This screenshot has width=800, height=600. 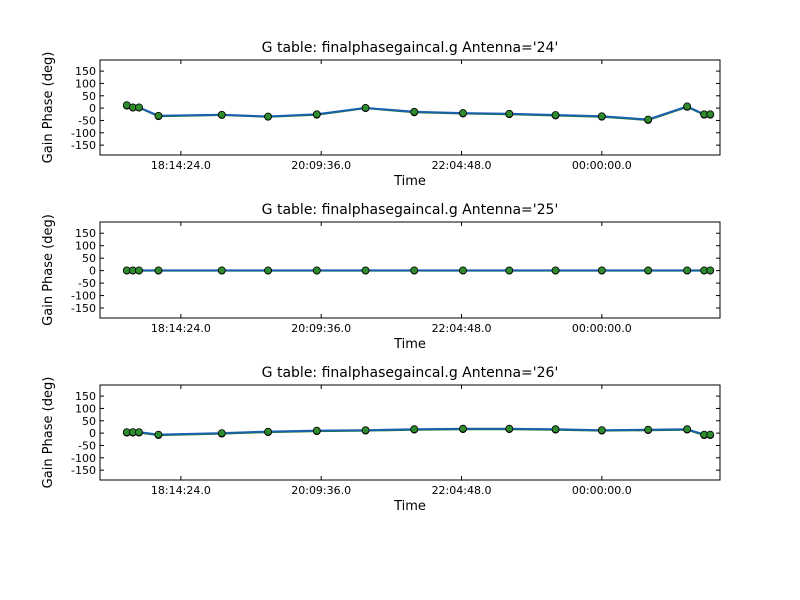 I want to click on panel-1-xtick-label: 20:09:36.0, so click(x=321, y=328).